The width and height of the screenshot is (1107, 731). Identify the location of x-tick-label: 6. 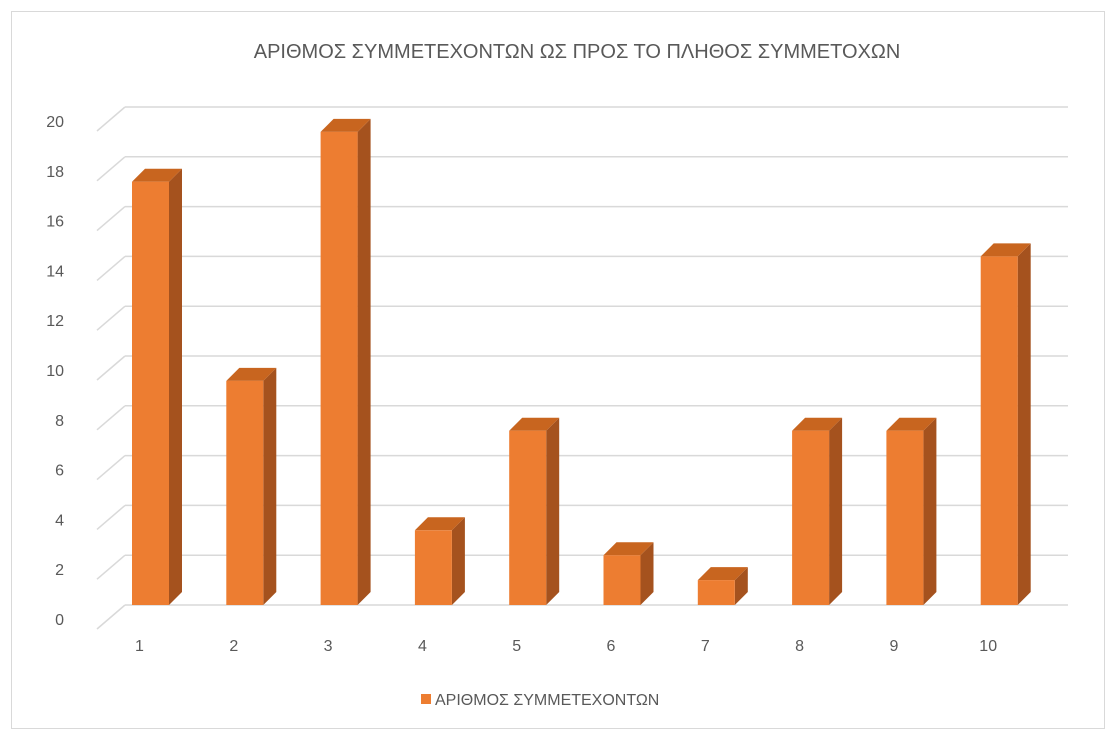
(611, 646).